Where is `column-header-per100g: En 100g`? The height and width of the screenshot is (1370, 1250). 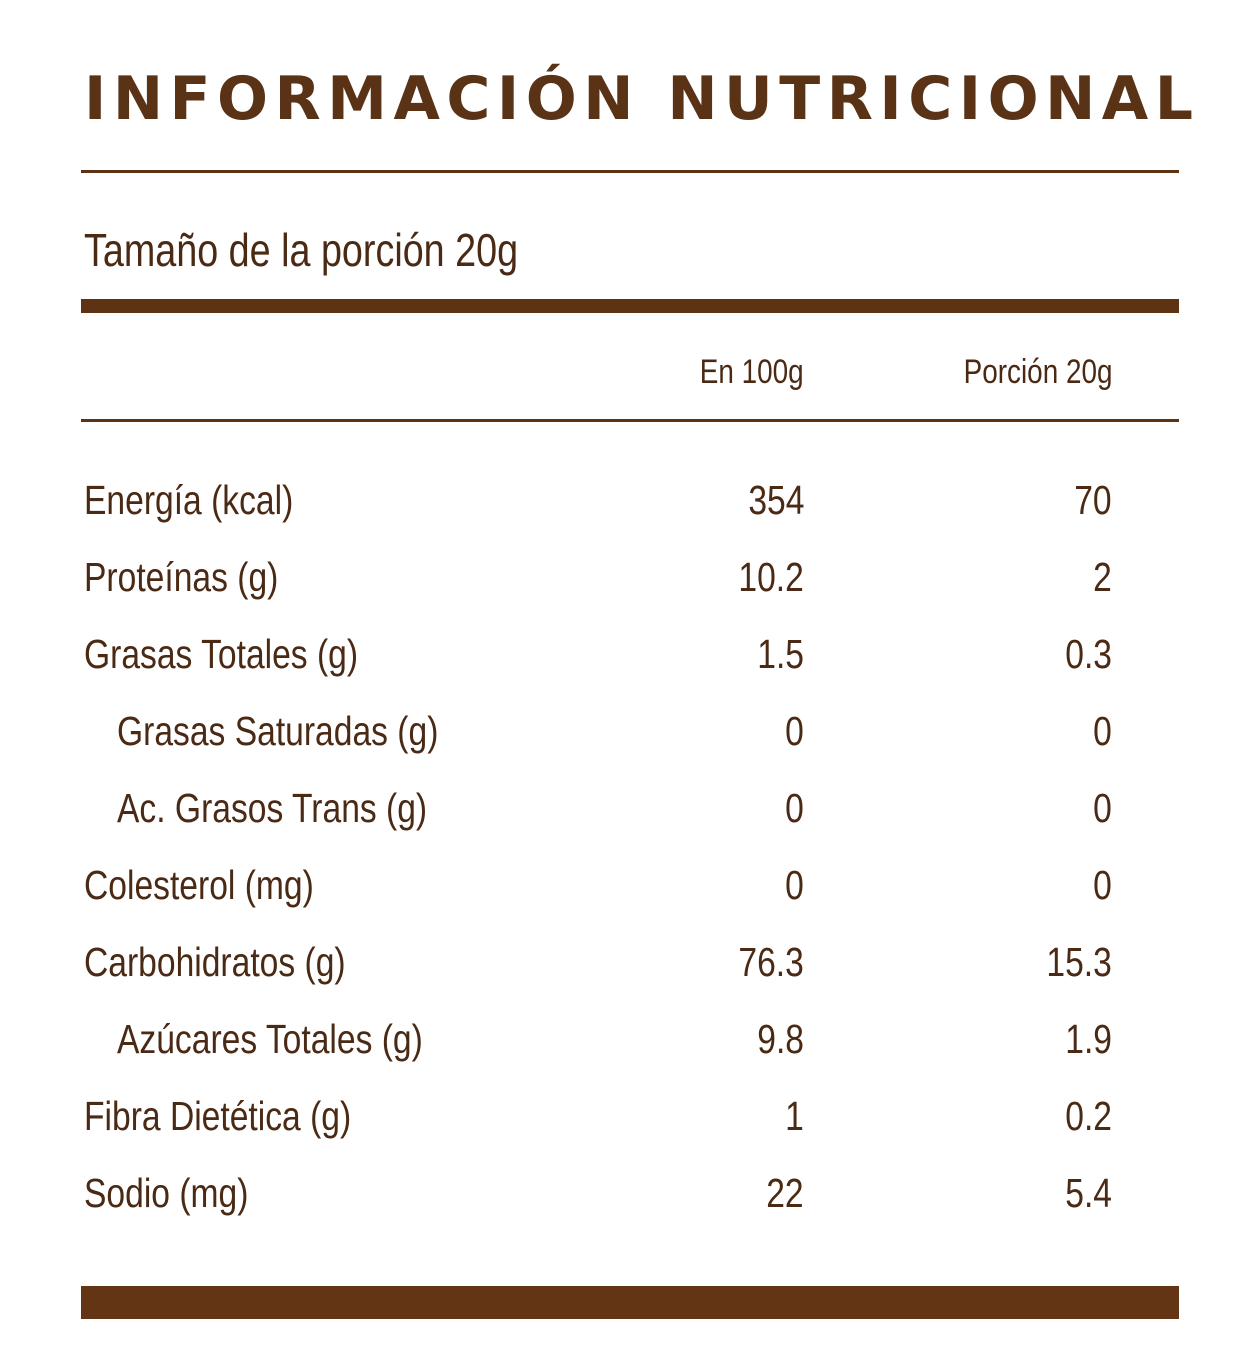 column-header-per100g: En 100g is located at coordinates (752, 372).